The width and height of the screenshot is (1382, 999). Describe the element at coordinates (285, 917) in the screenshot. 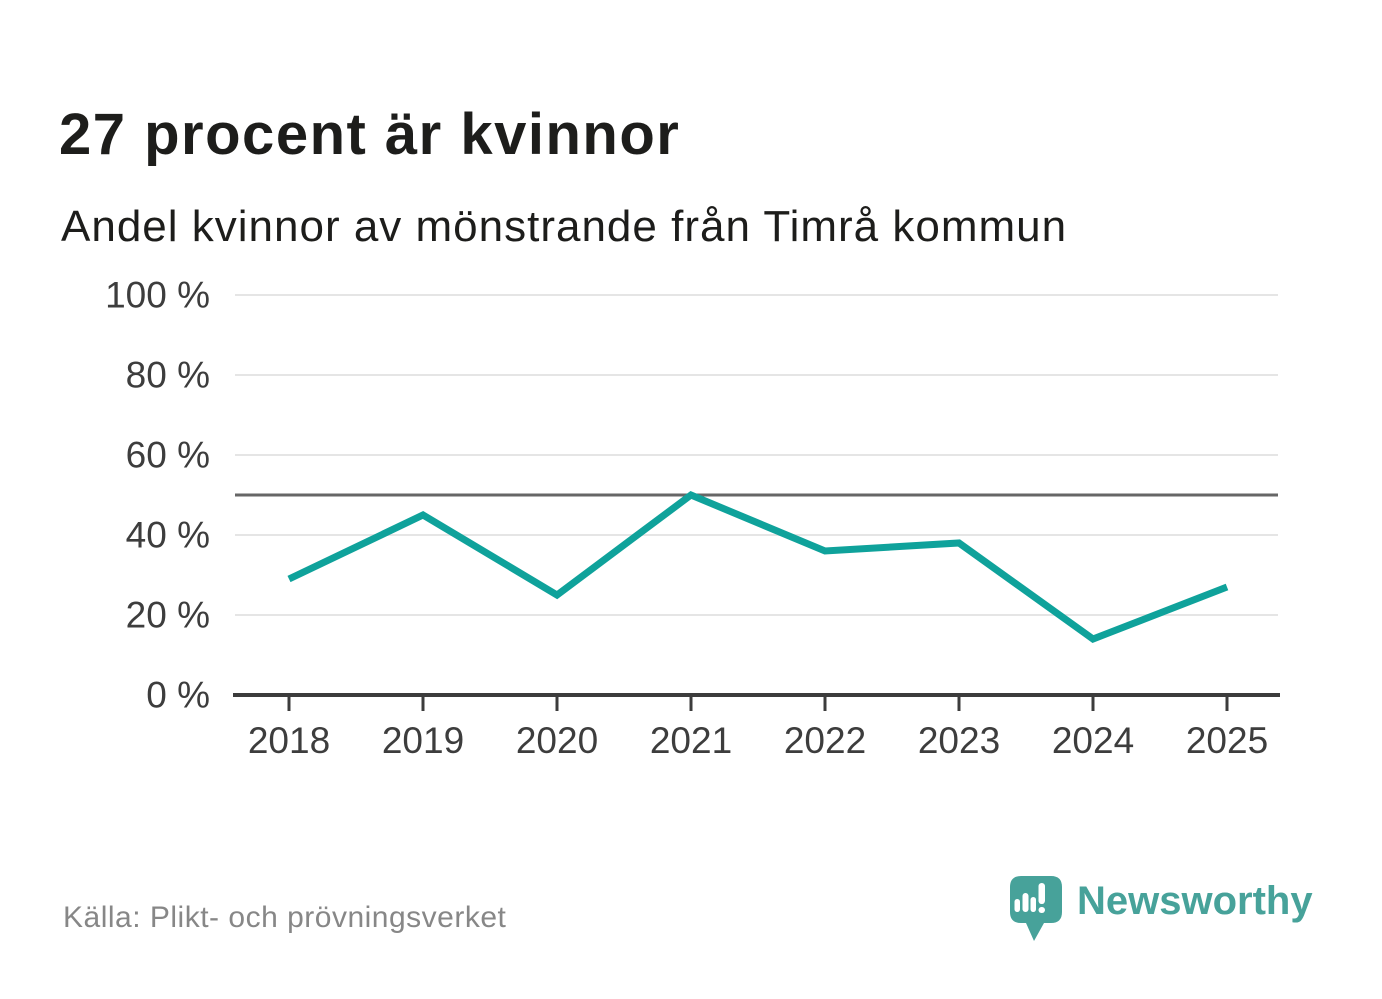

I see `source-note: Källa: Plikt- och prövningsverket` at that location.